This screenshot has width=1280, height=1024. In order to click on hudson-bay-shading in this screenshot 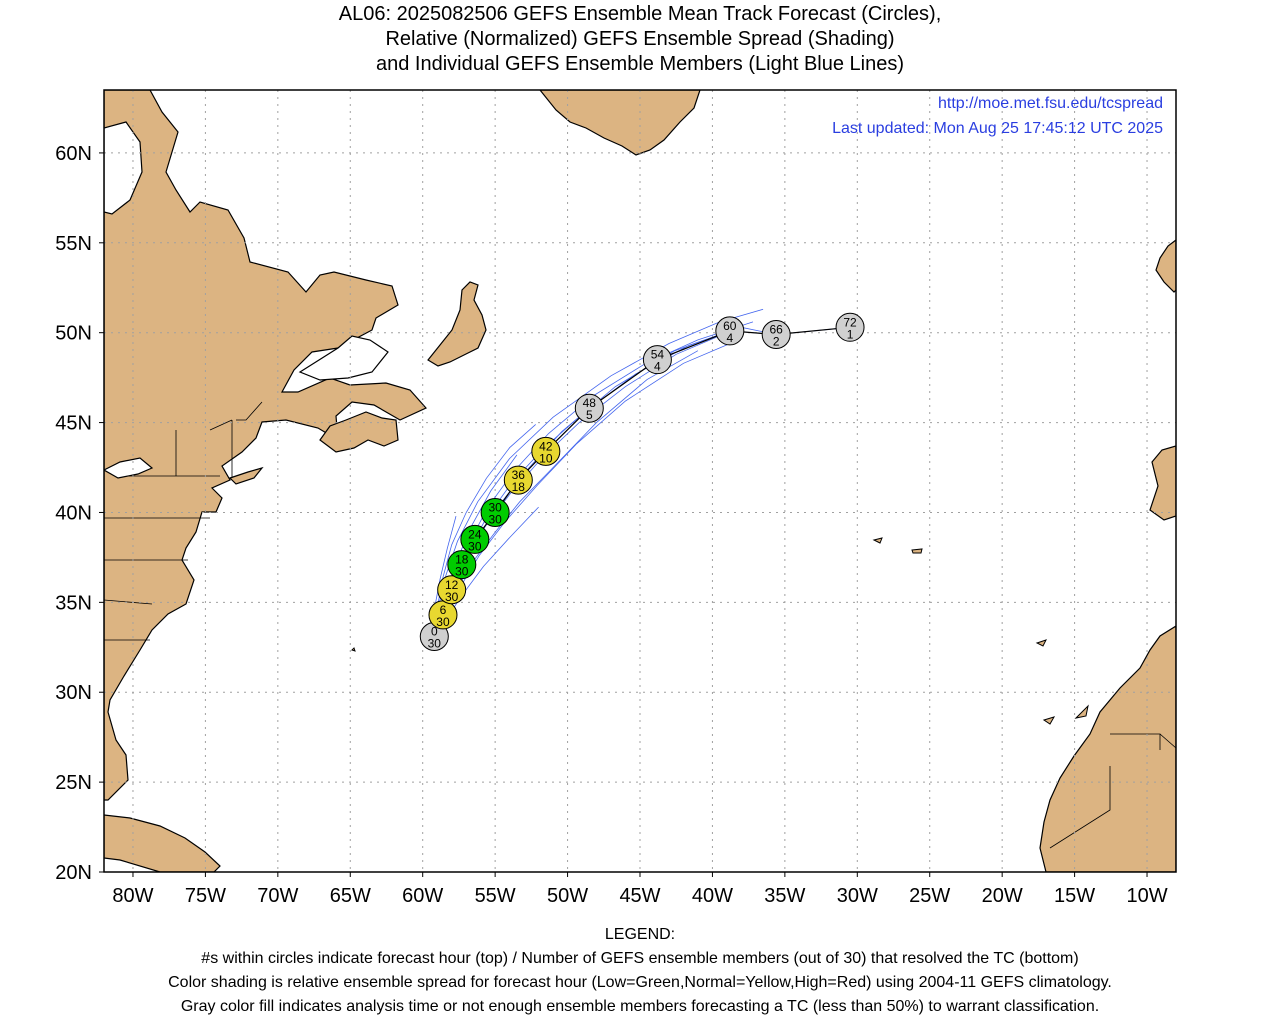, I will do `click(123, 168)`.